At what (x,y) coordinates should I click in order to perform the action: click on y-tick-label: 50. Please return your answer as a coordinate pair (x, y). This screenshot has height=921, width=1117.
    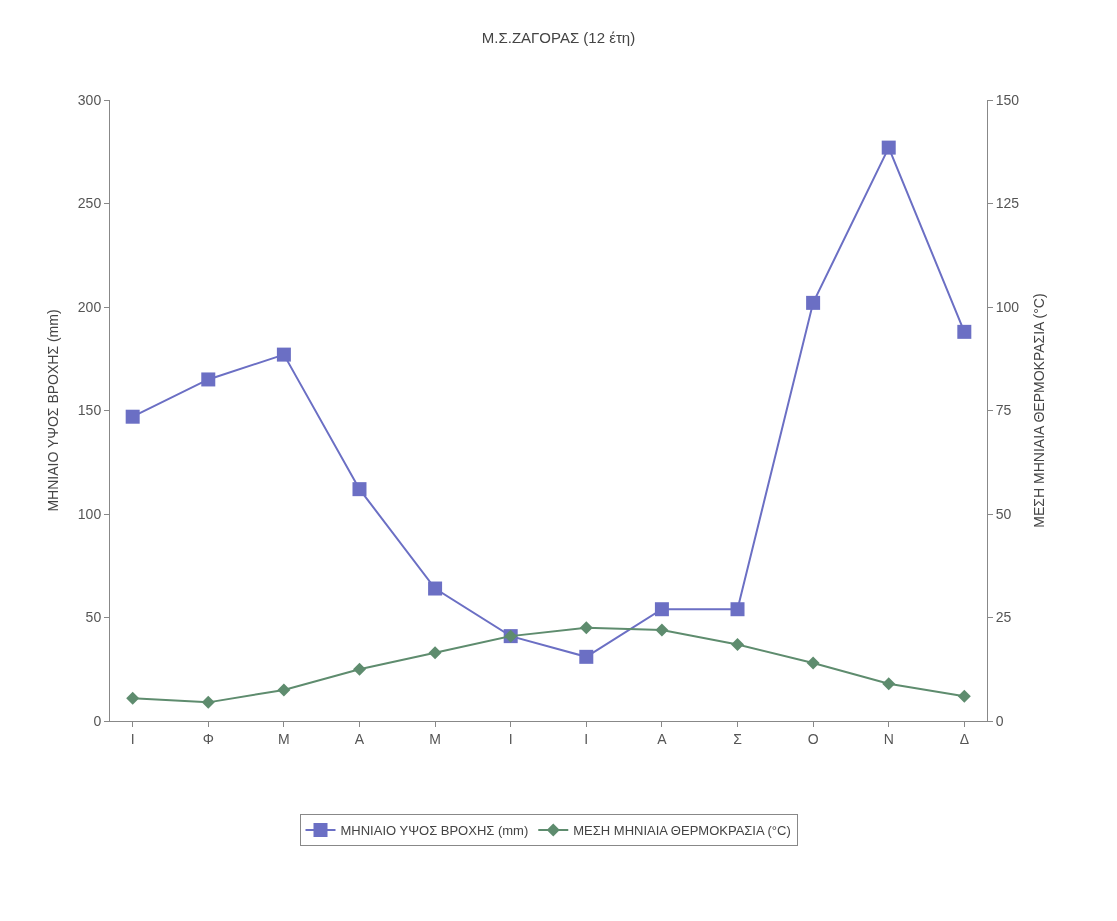
    Looking at the image, I should click on (93, 617).